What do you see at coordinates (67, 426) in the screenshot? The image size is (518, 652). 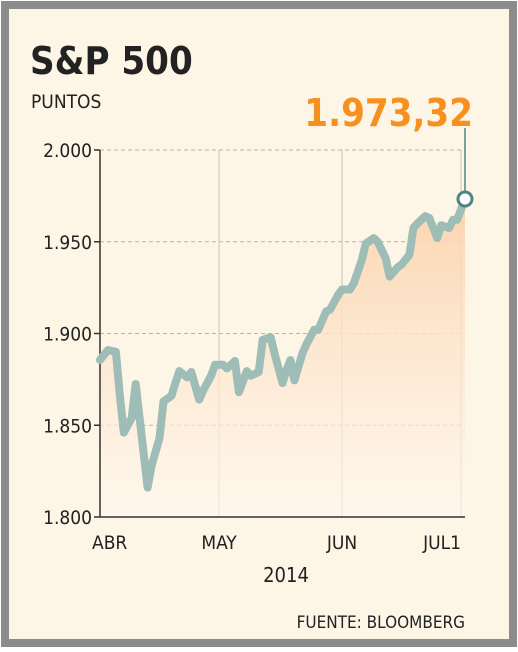 I see `y-tick-label: 1.850` at bounding box center [67, 426].